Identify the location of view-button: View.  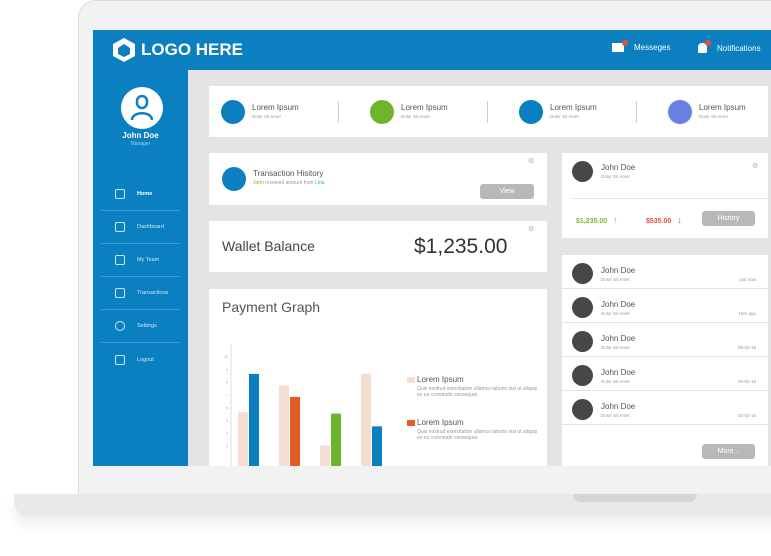
(507, 191).